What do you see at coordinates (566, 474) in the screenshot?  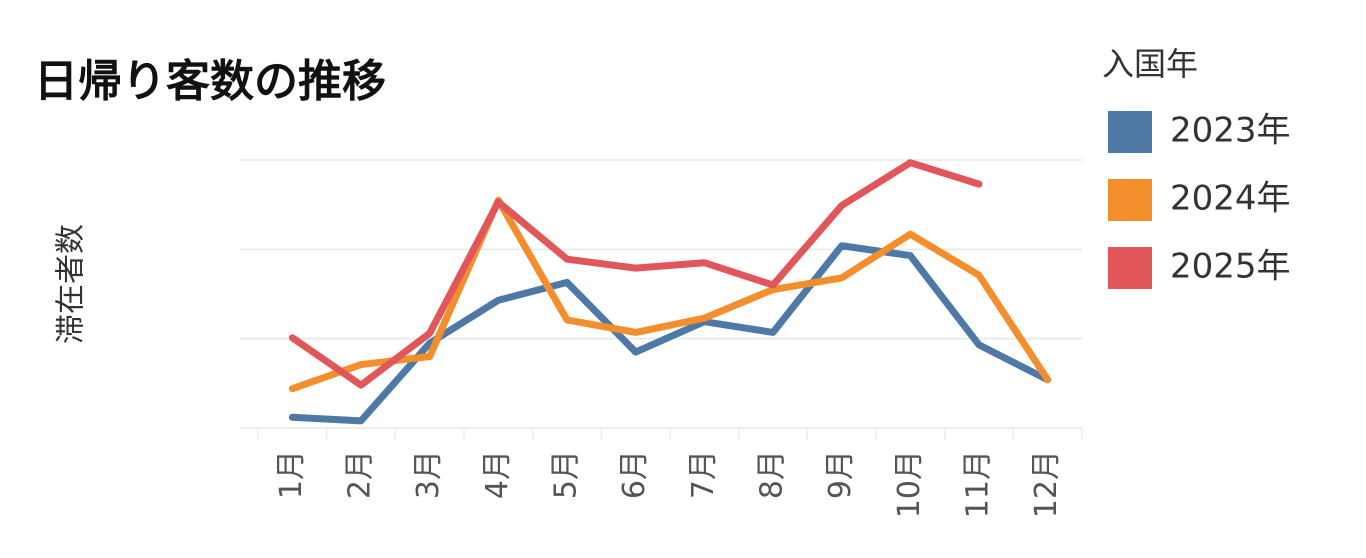 I see `x-tick-label: 5月` at bounding box center [566, 474].